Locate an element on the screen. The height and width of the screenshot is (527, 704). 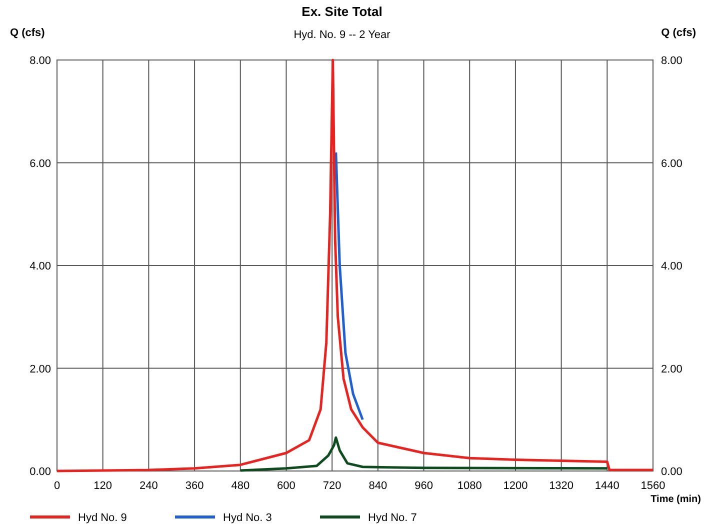
chart-subtitle: Hyd. No. 9 -- 2 Year is located at coordinates (342, 35).